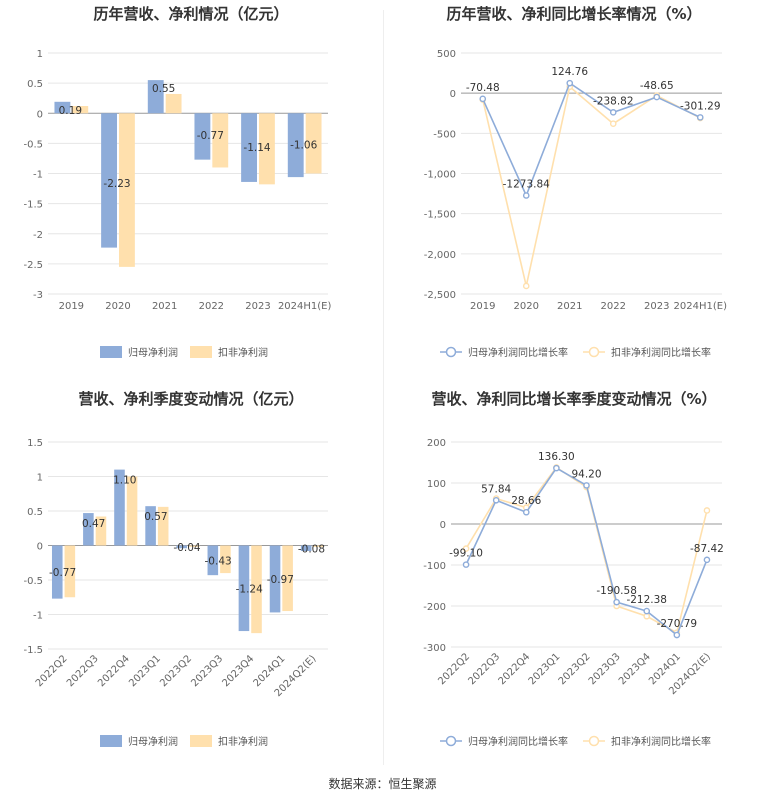 This screenshot has width=765, height=801. What do you see at coordinates (496, 489) in the screenshot?
I see `data-label: 57.84` at bounding box center [496, 489].